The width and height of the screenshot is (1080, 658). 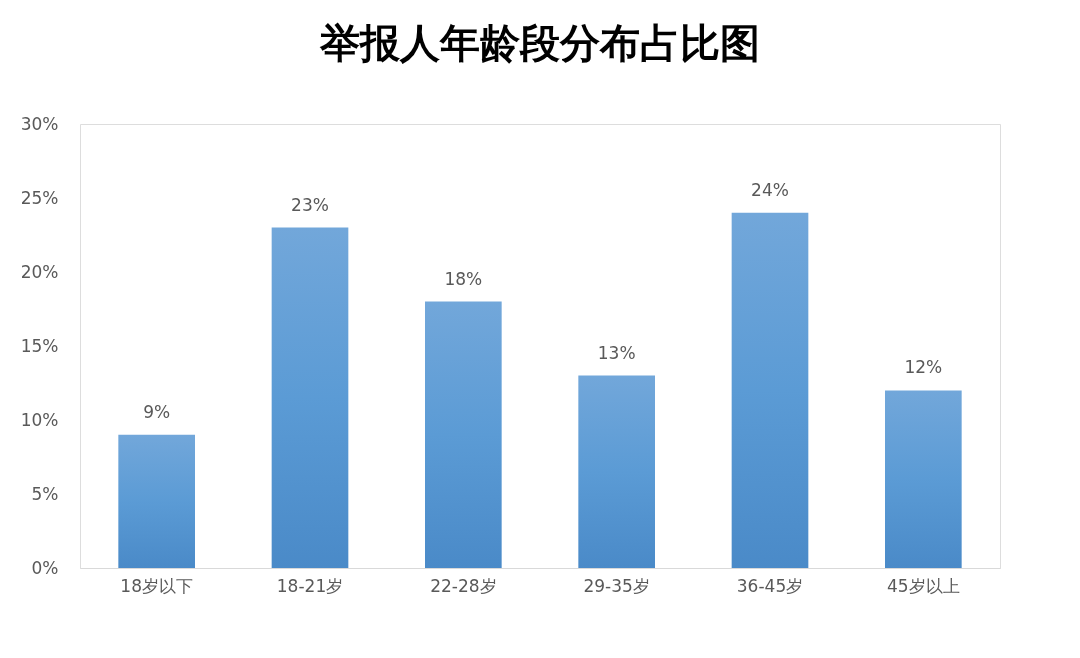 I want to click on x-tick-label: 36-45岁, so click(x=770, y=585).